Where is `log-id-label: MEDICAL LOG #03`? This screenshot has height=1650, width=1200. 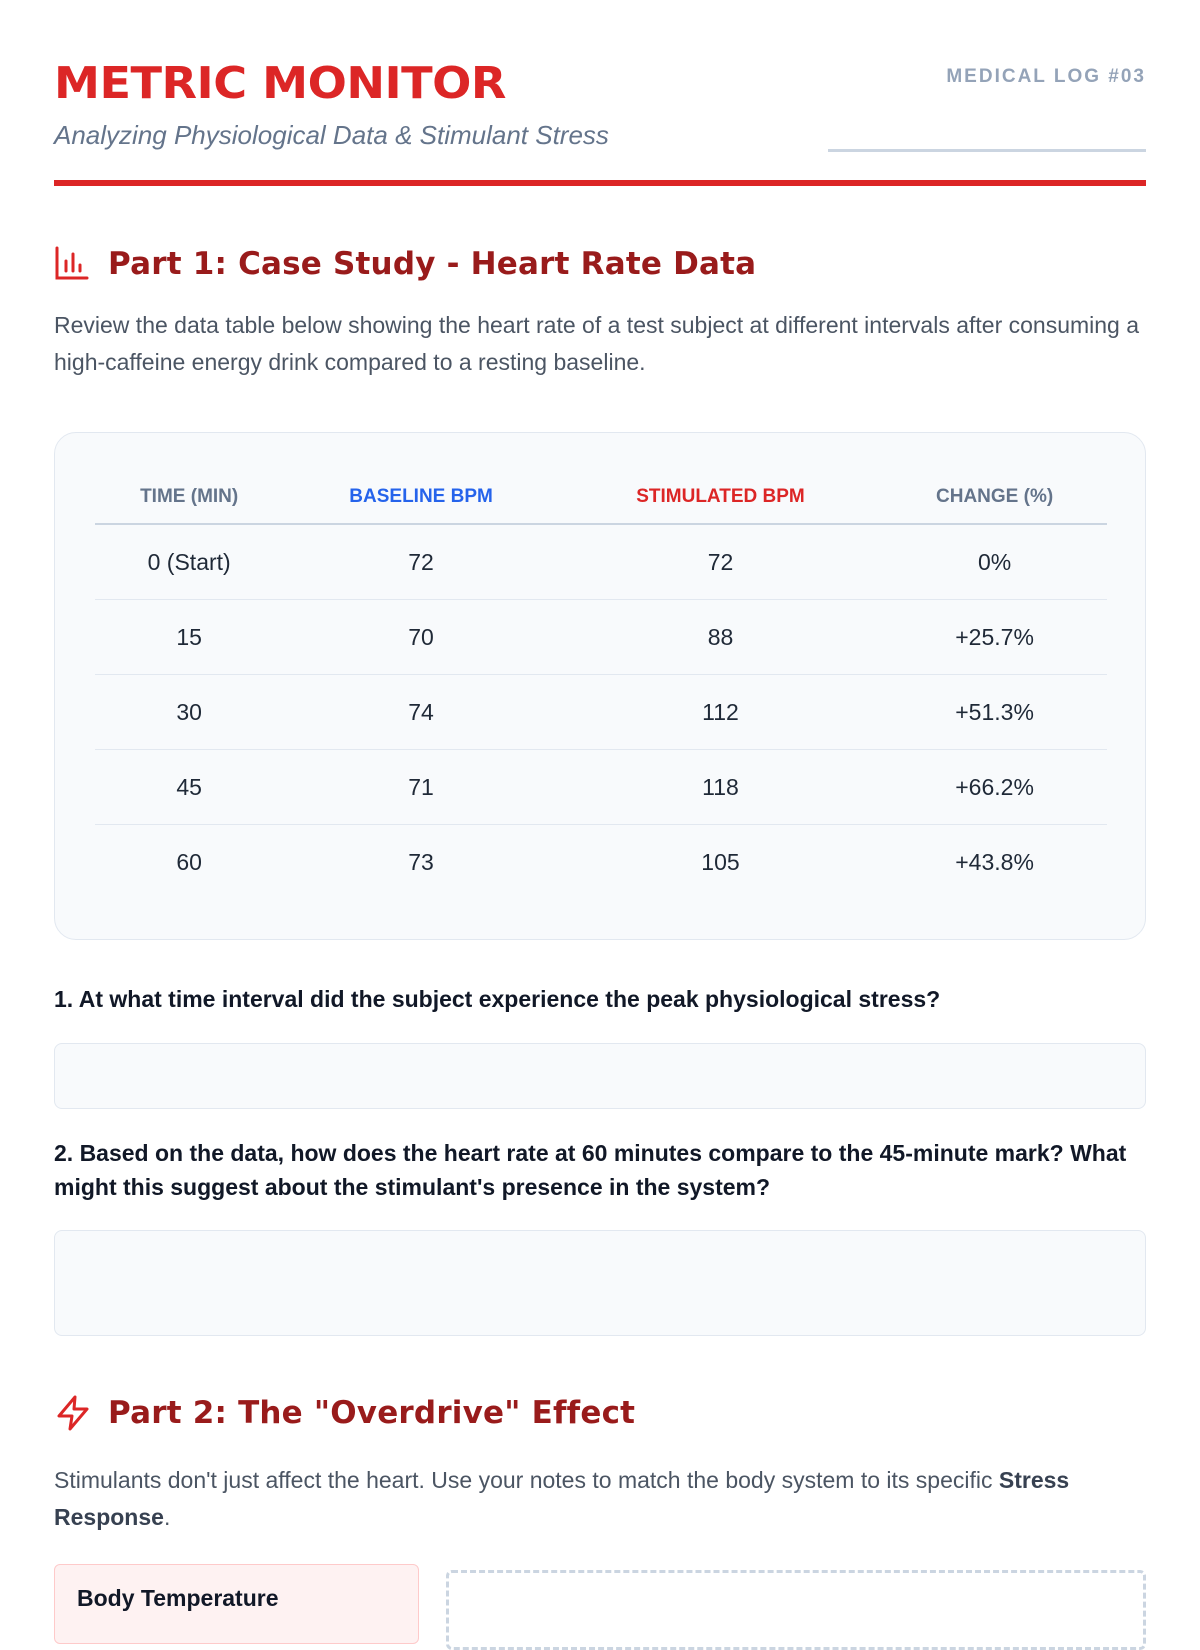 log-id-label: MEDICAL LOG #03 is located at coordinates (1046, 76).